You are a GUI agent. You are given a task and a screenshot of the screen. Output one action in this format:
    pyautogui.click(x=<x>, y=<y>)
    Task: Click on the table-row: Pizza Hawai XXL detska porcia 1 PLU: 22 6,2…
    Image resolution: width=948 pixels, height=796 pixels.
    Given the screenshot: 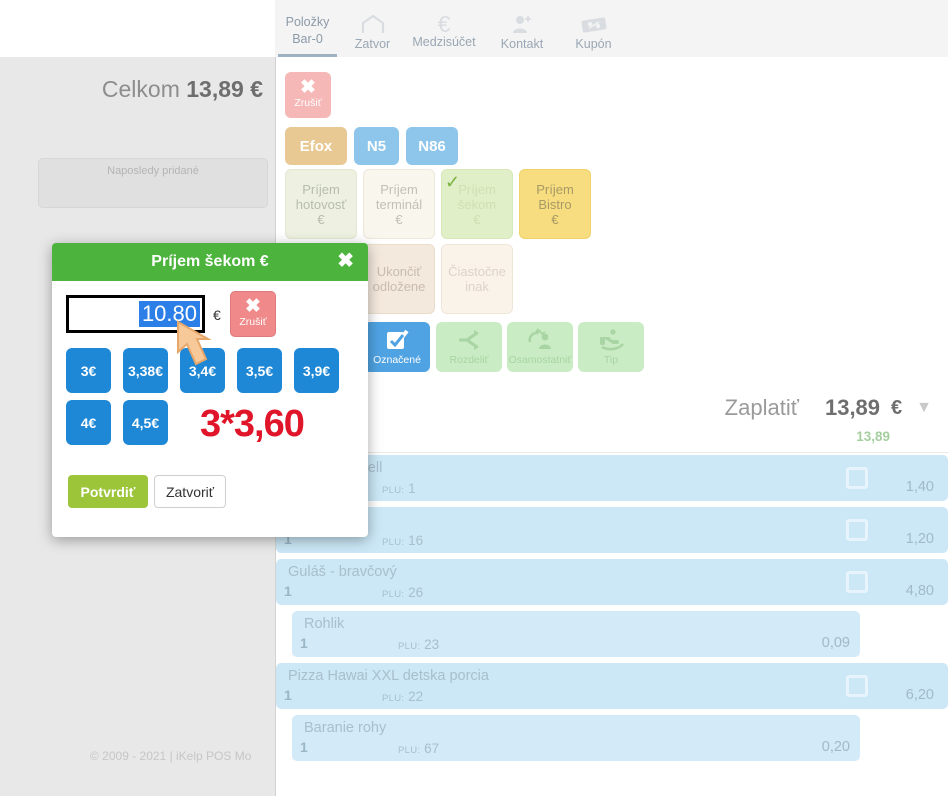 What is the action you would take?
    pyautogui.click(x=612, y=686)
    